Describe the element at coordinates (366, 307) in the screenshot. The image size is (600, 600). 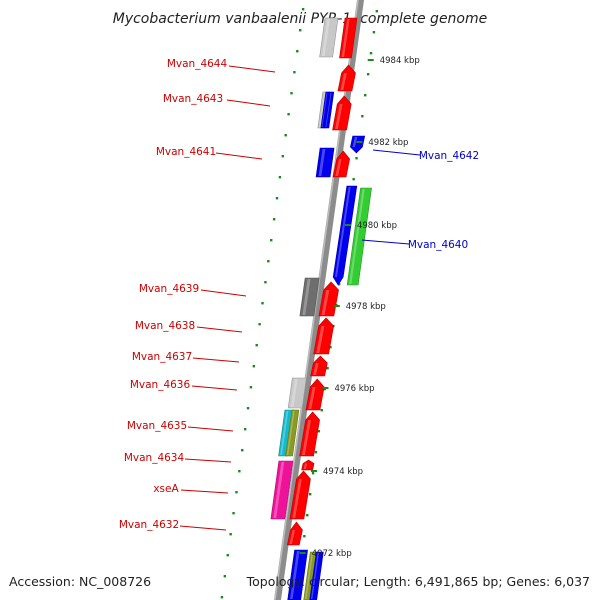
I see `kbp-label: 4978 kbp` at that location.